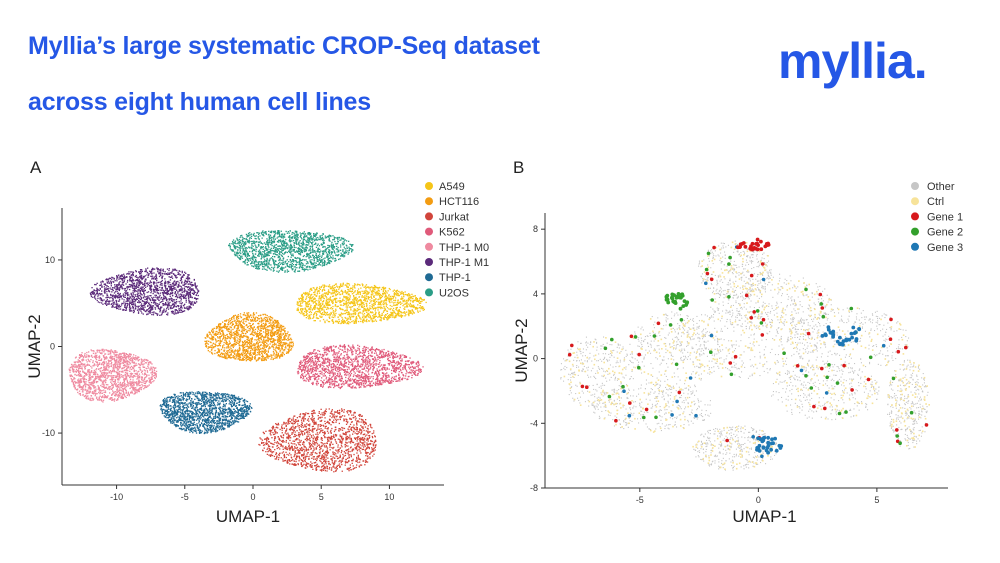  What do you see at coordinates (361, 303) in the screenshot?
I see `cluster-a549` at bounding box center [361, 303].